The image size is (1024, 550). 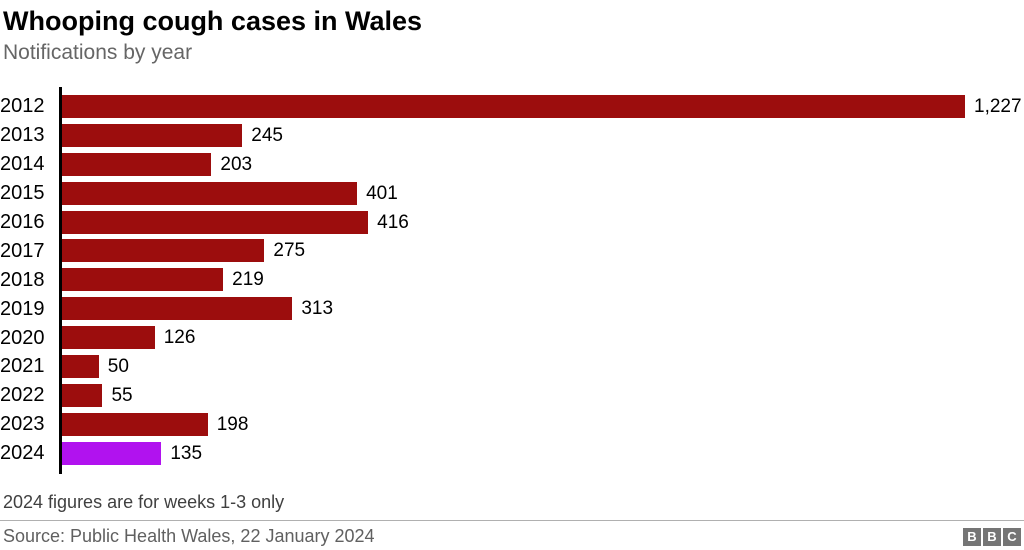 What do you see at coordinates (22, 308) in the screenshot?
I see `y-axis-tick-label: 2019` at bounding box center [22, 308].